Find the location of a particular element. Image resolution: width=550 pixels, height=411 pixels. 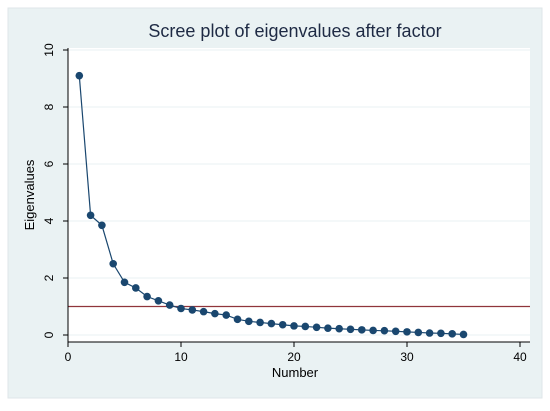

y-tick-label: 2 is located at coordinates (49, 277).